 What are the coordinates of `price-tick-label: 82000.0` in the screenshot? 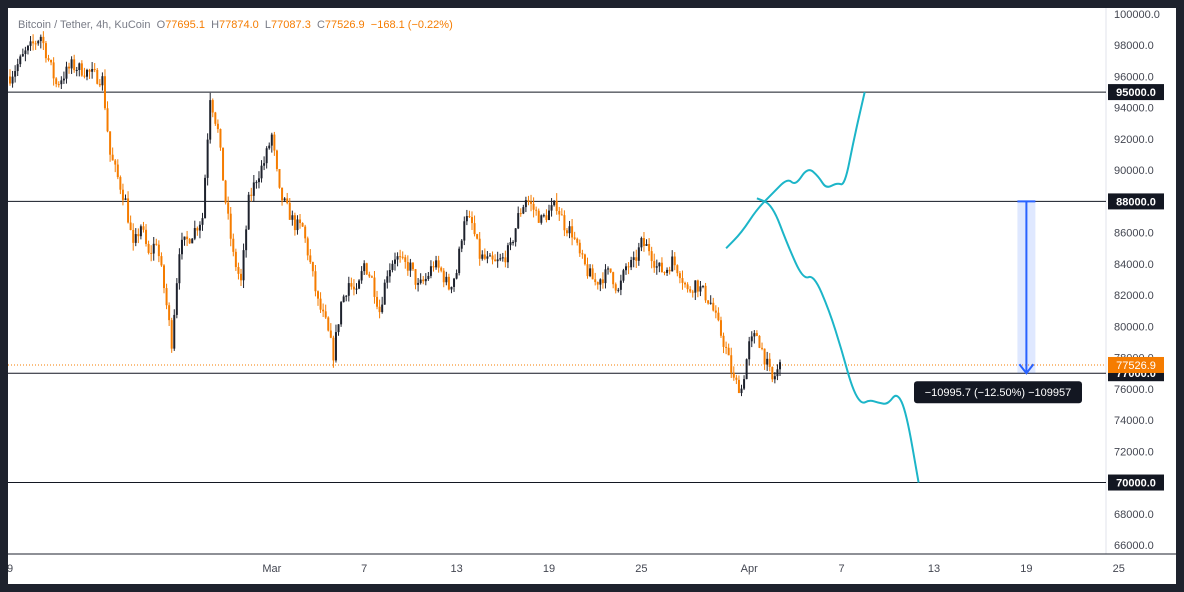 It's located at (1134, 296).